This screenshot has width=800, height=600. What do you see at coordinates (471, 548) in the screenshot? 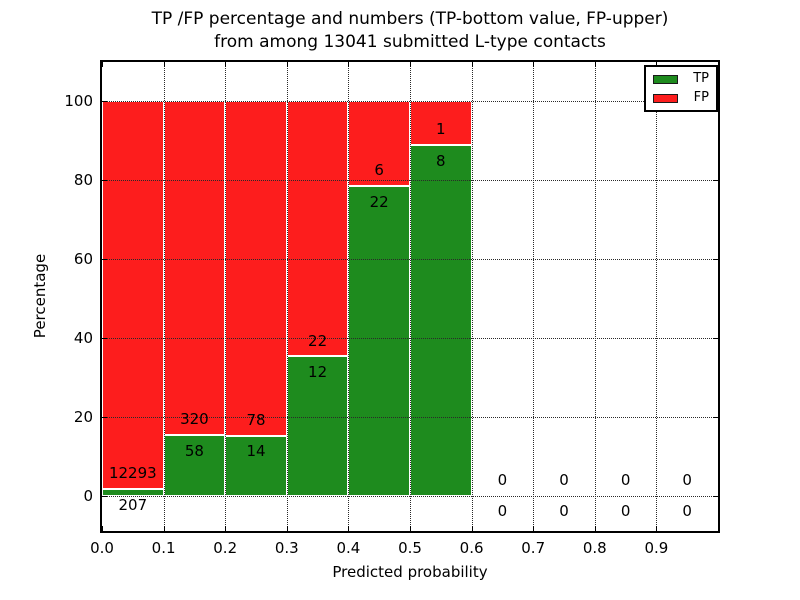
I see `x-tick-label: 0.6` at bounding box center [471, 548].